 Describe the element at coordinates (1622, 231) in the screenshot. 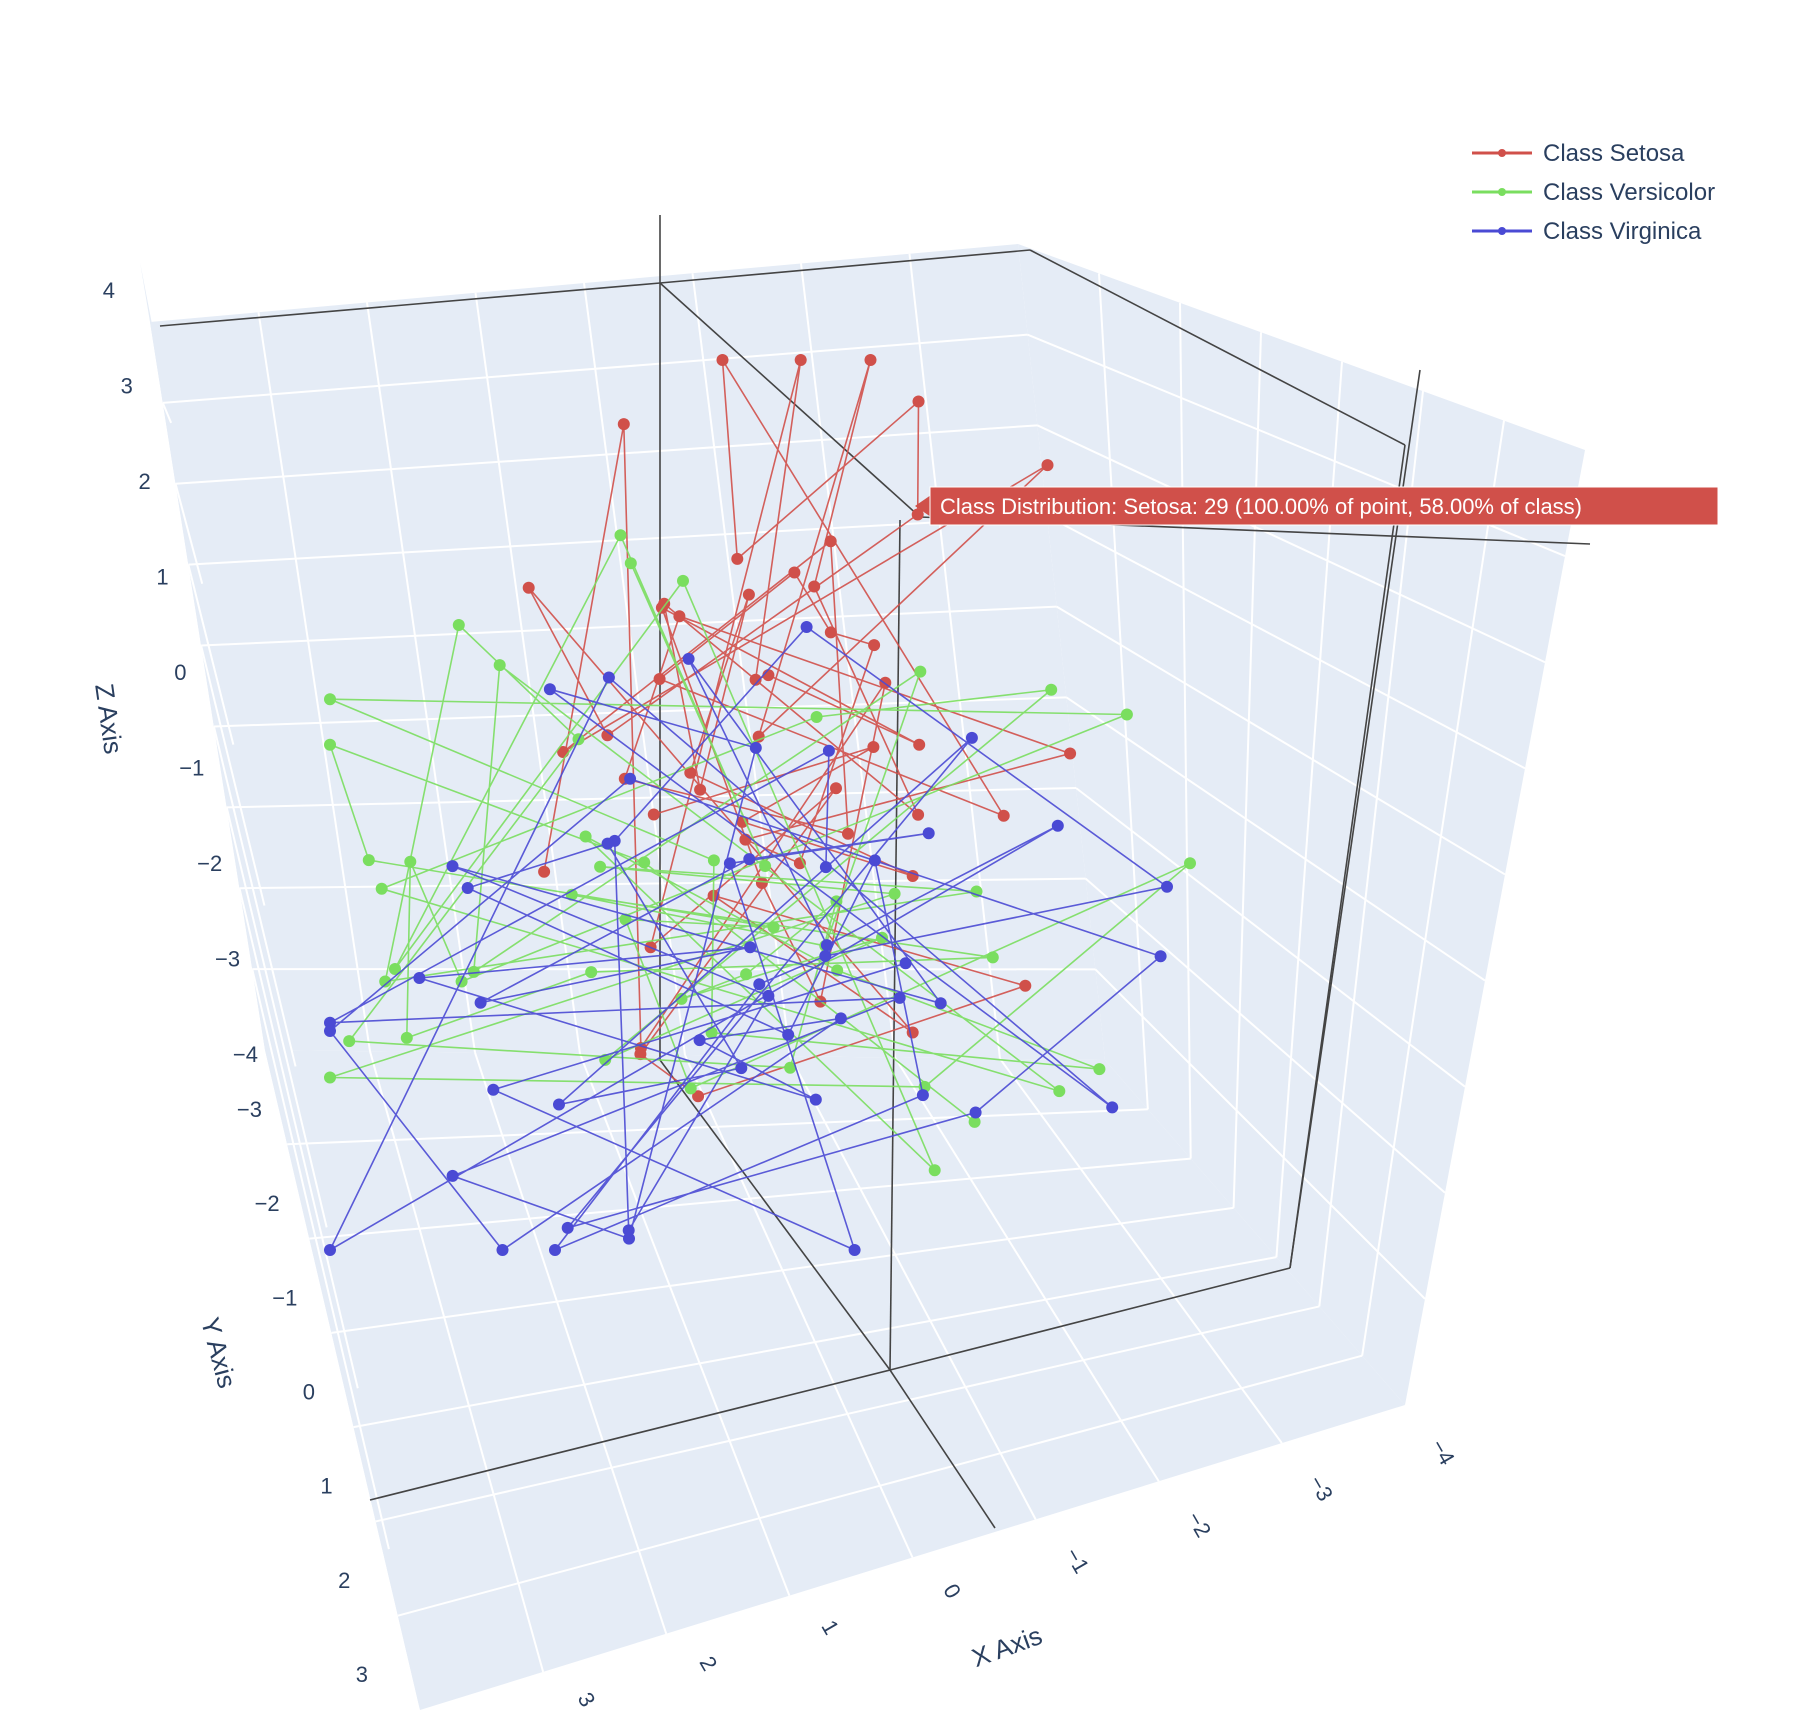

I see `legend-label: Class Virginica` at that location.